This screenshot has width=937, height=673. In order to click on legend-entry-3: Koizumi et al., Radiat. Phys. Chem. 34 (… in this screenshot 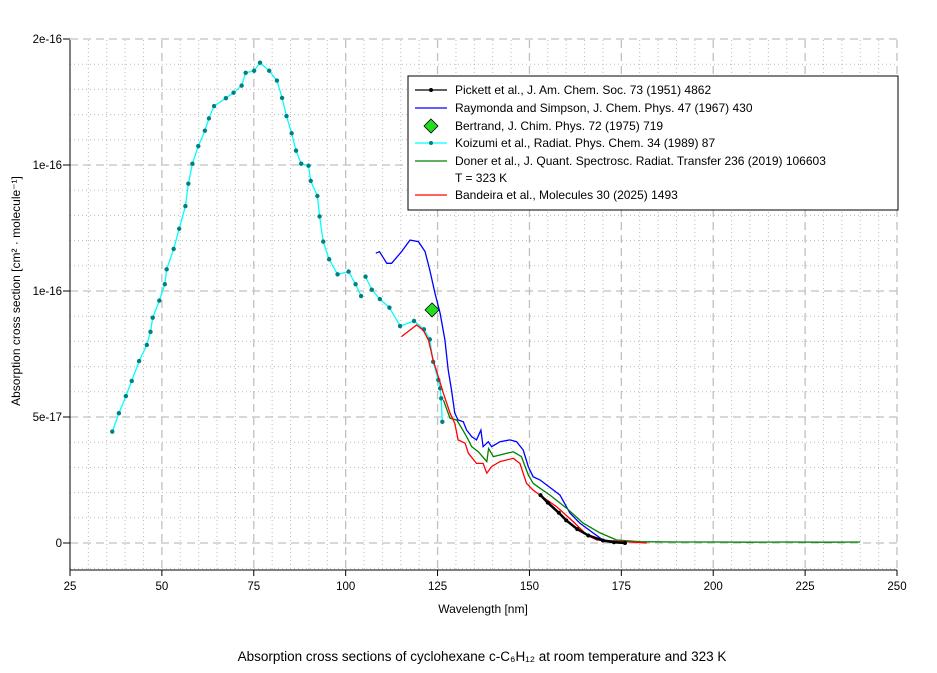, I will do `click(565, 143)`.